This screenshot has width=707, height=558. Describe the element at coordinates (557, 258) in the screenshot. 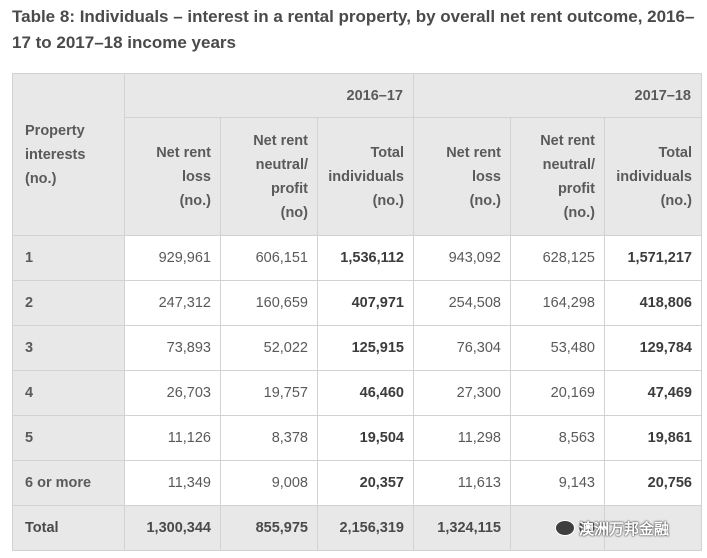

I see `table-cell: 628,125` at that location.